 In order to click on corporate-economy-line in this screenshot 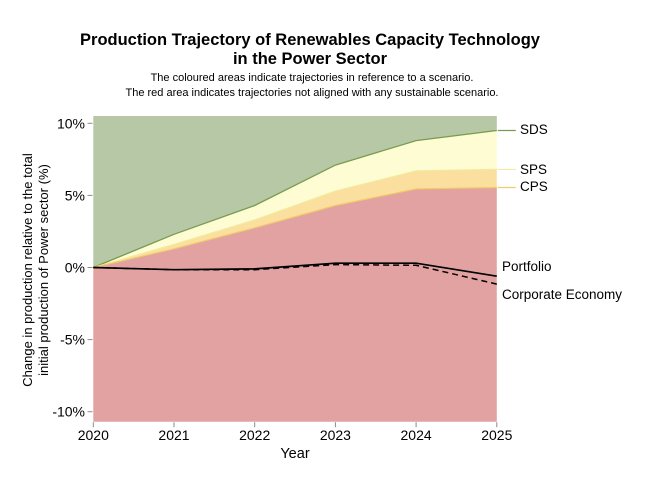, I will do `click(295, 274)`.